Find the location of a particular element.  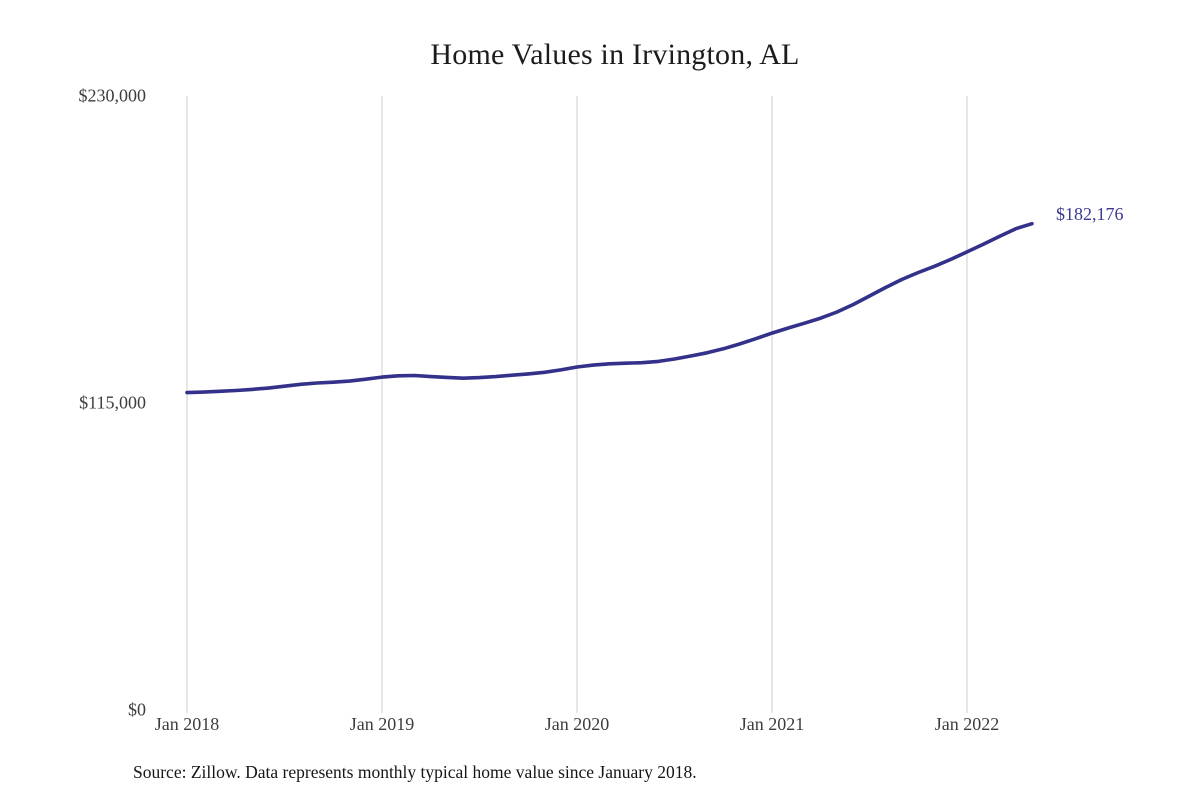

x-tick-label: Jan 2020 is located at coordinates (577, 724).